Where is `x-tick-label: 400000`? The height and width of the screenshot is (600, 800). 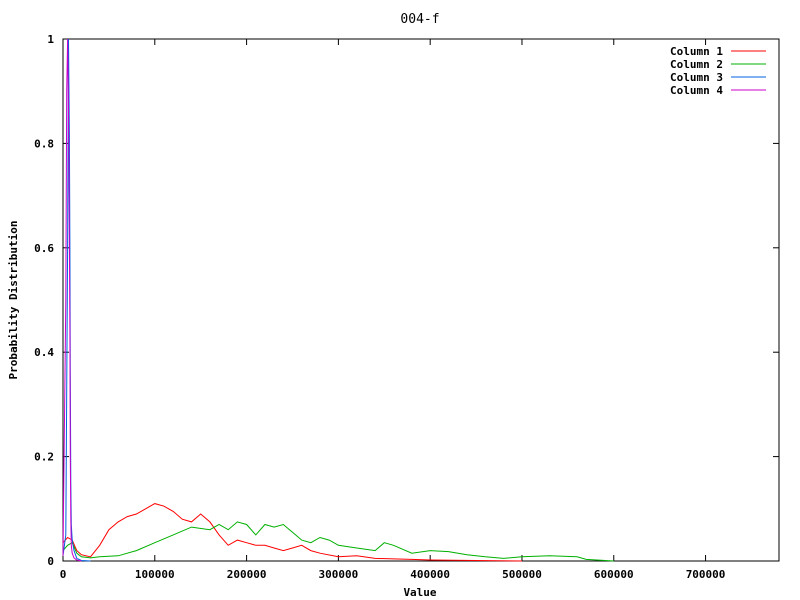 x-tick-label: 400000 is located at coordinates (430, 574).